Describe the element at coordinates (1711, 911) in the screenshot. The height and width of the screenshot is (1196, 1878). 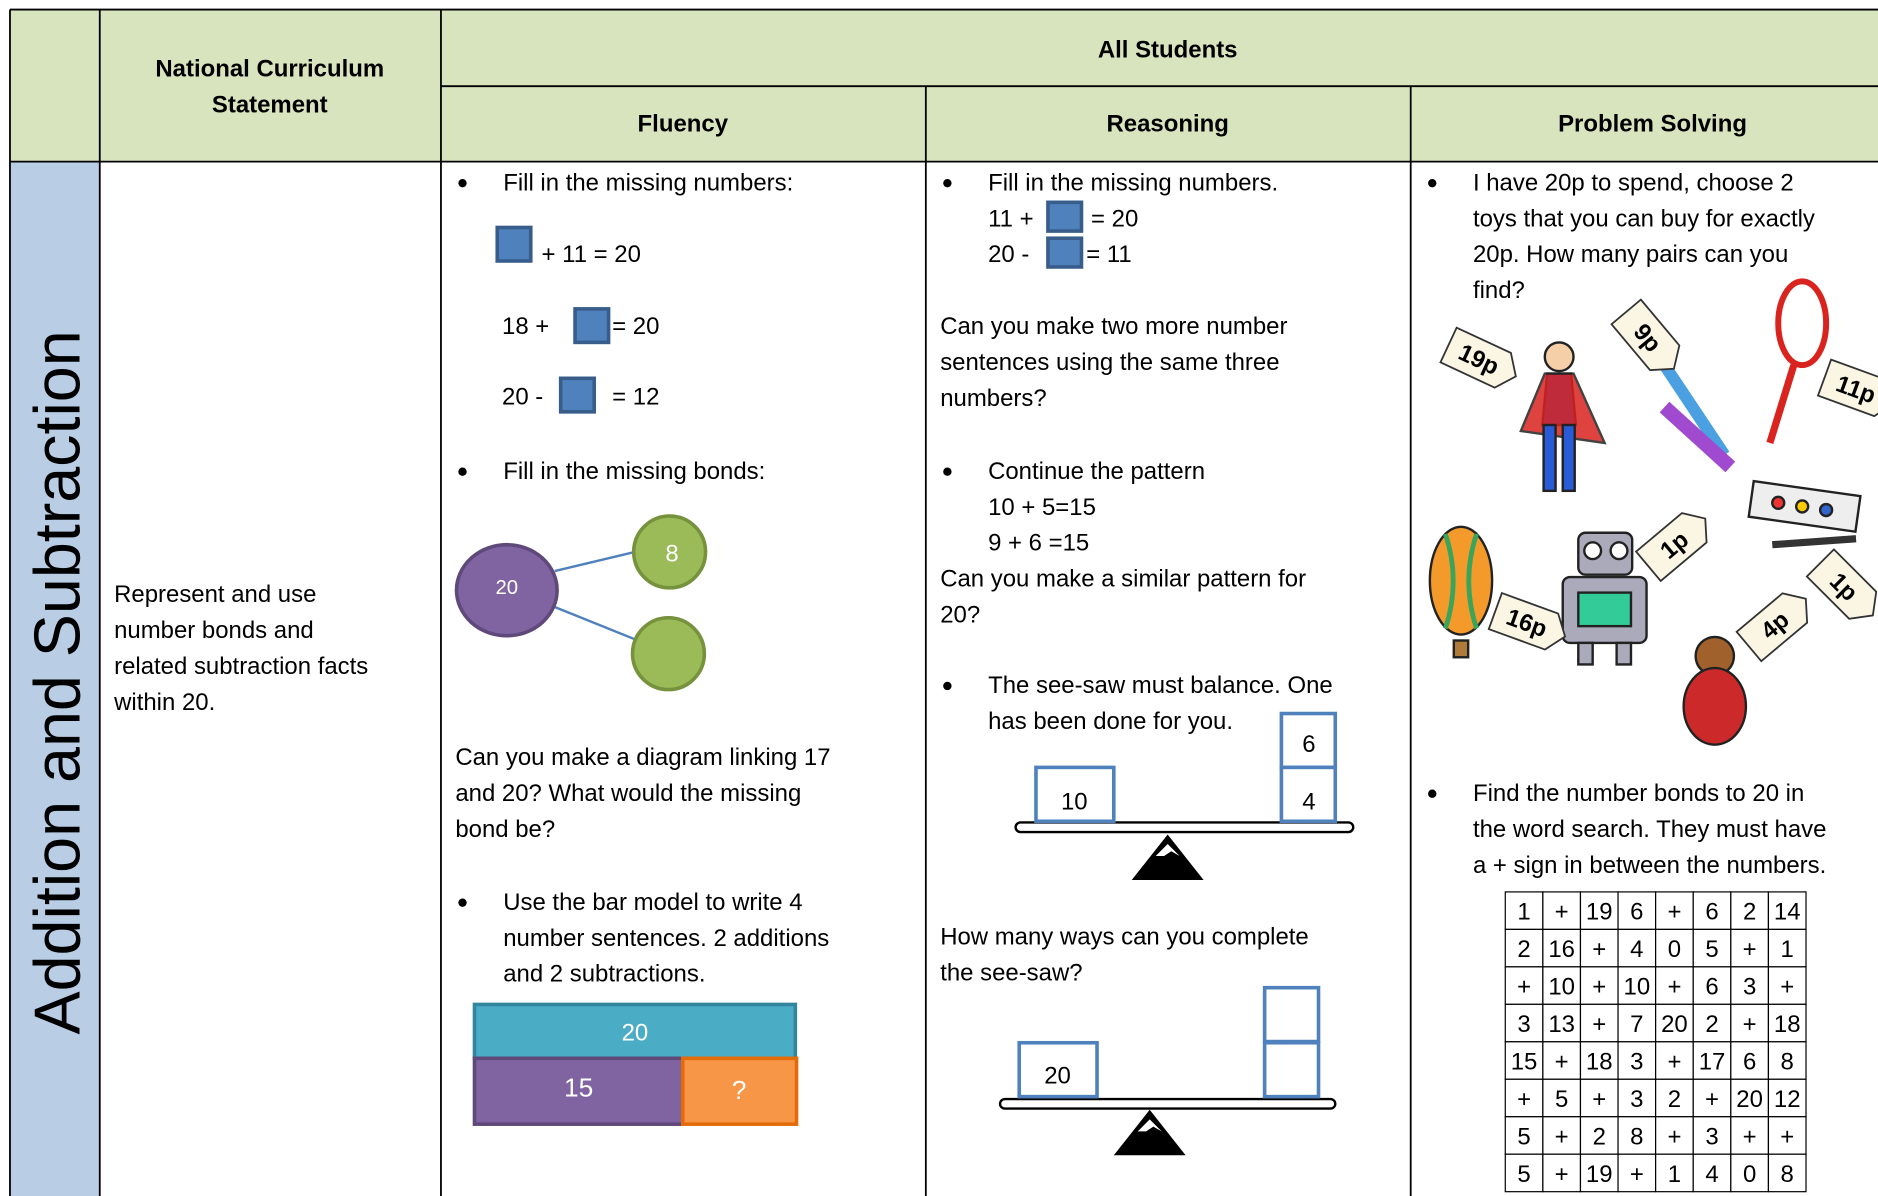
I see `word-search-text: 6` at that location.